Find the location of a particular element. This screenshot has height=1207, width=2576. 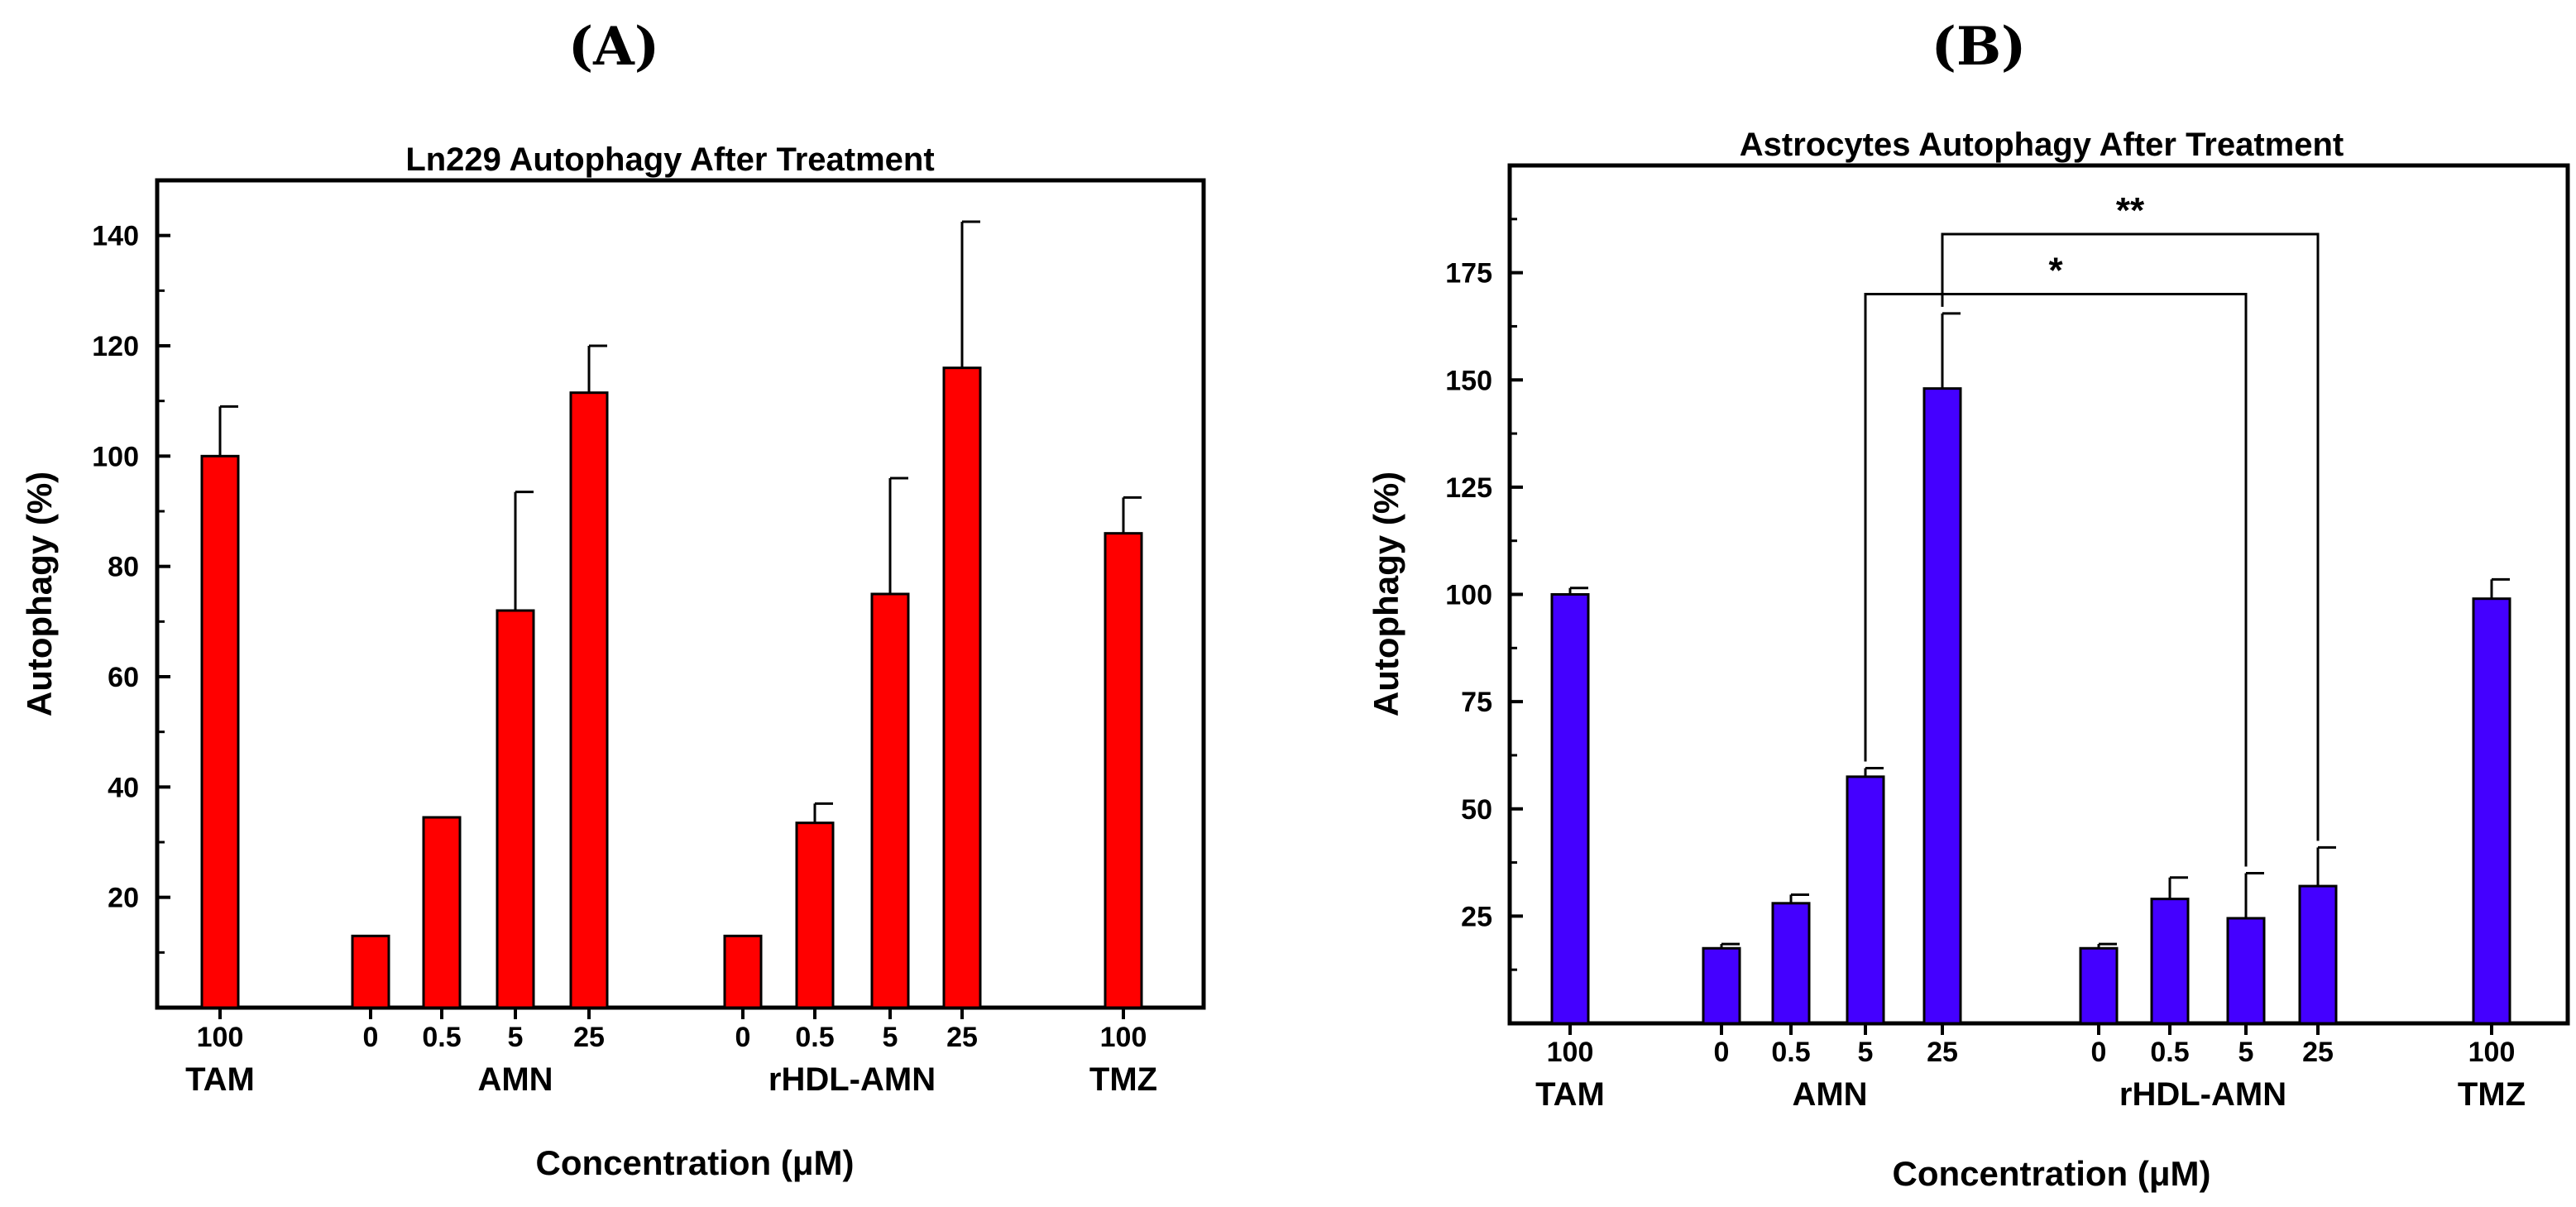

y-tick-label: 60 is located at coordinates (123, 677).